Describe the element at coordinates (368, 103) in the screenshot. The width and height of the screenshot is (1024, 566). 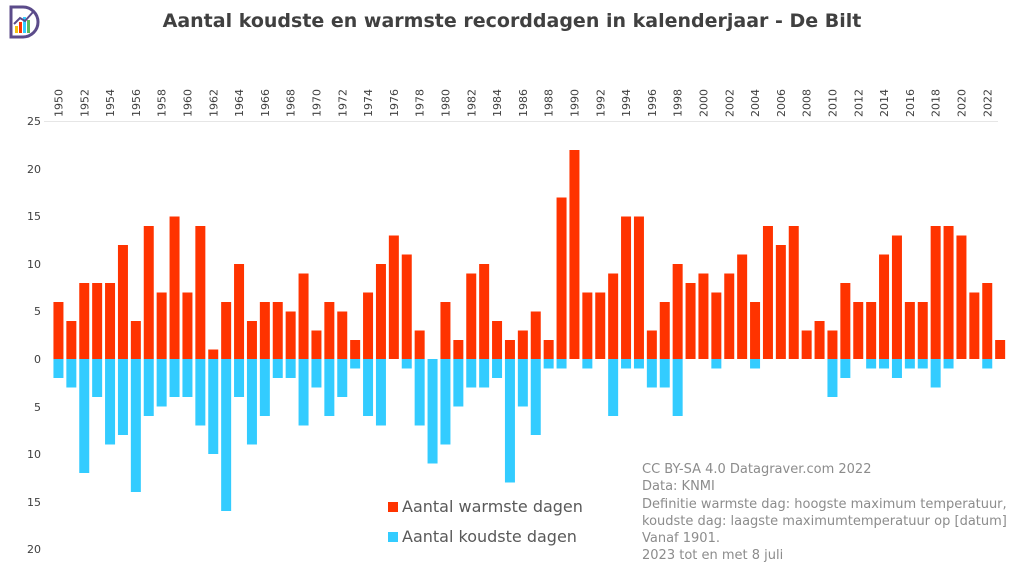
I see `x-tick-label: 1974` at that location.